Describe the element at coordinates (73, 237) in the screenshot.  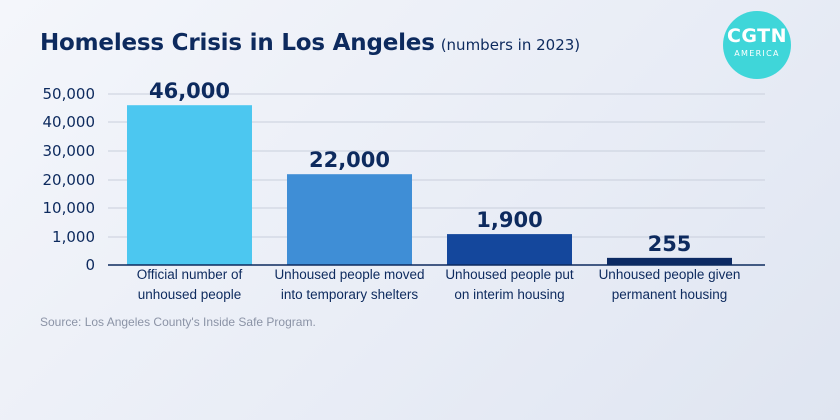
I see `y-tick-label: 1,000` at that location.